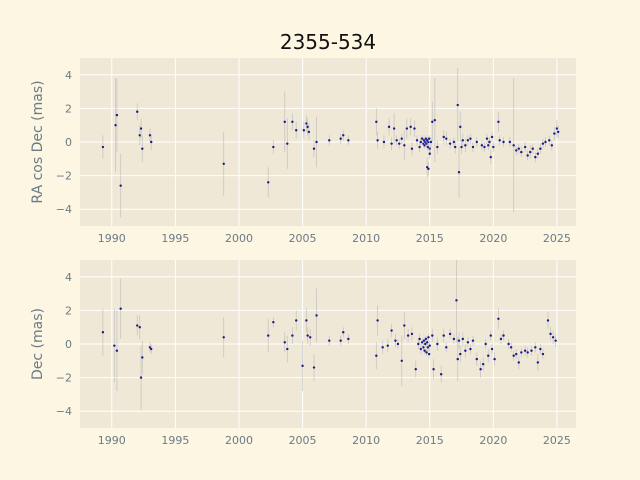  What do you see at coordinates (64, 378) in the screenshot?
I see `dec-ytick-label: −2` at bounding box center [64, 378].